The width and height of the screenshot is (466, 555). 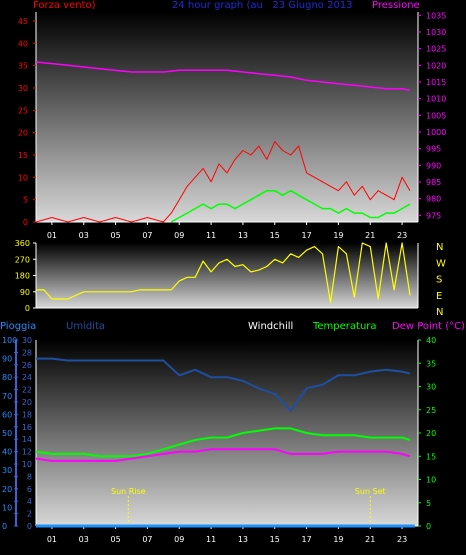 What do you see at coordinates (29, 476) in the screenshot?
I see `humidity-tick-label: 8` at bounding box center [29, 476].